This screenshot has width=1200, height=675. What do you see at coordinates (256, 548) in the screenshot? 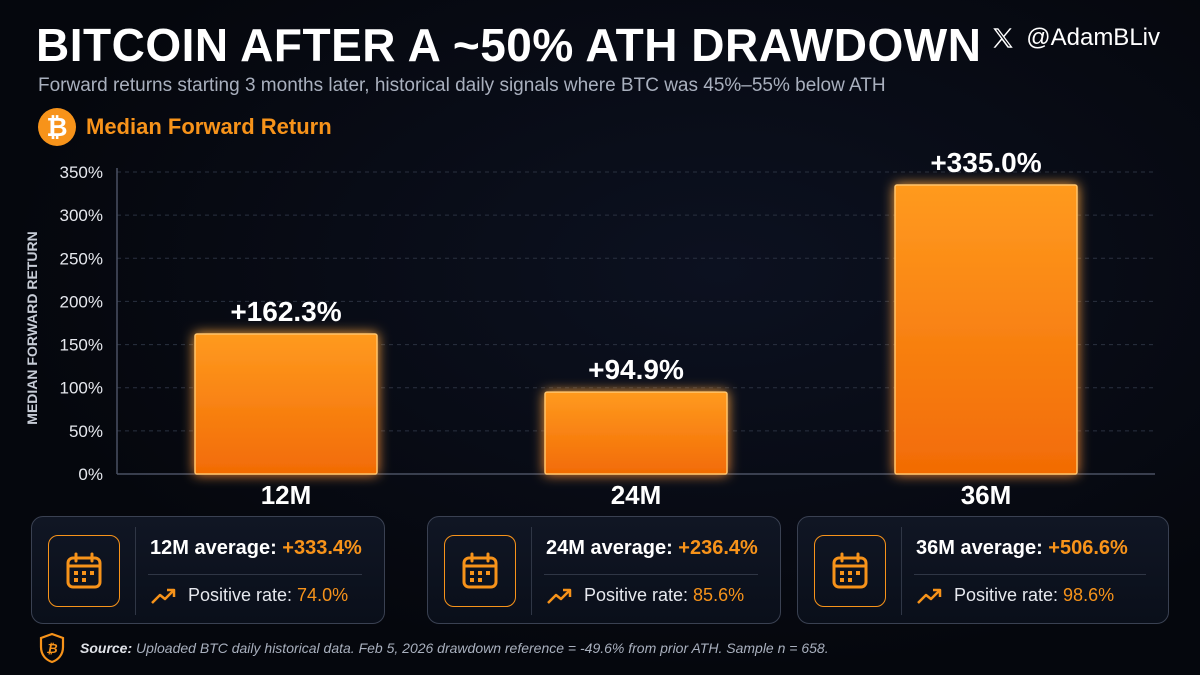
I see `average-stat: 12M average: +333.4%` at bounding box center [256, 548].